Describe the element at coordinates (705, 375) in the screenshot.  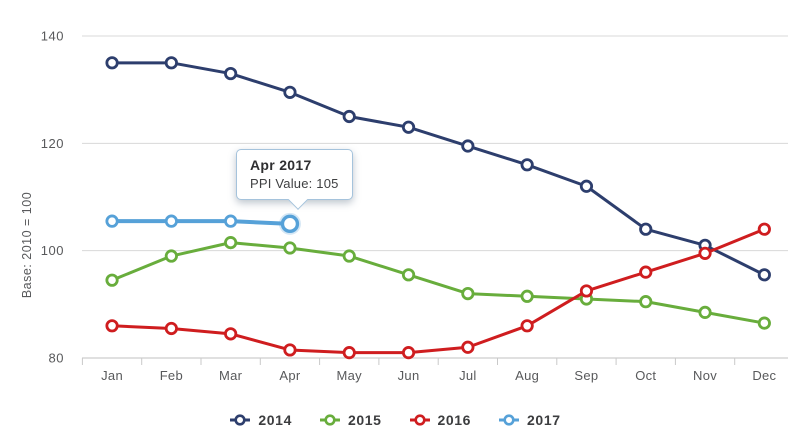
I see `x-tick-label: Nov` at that location.